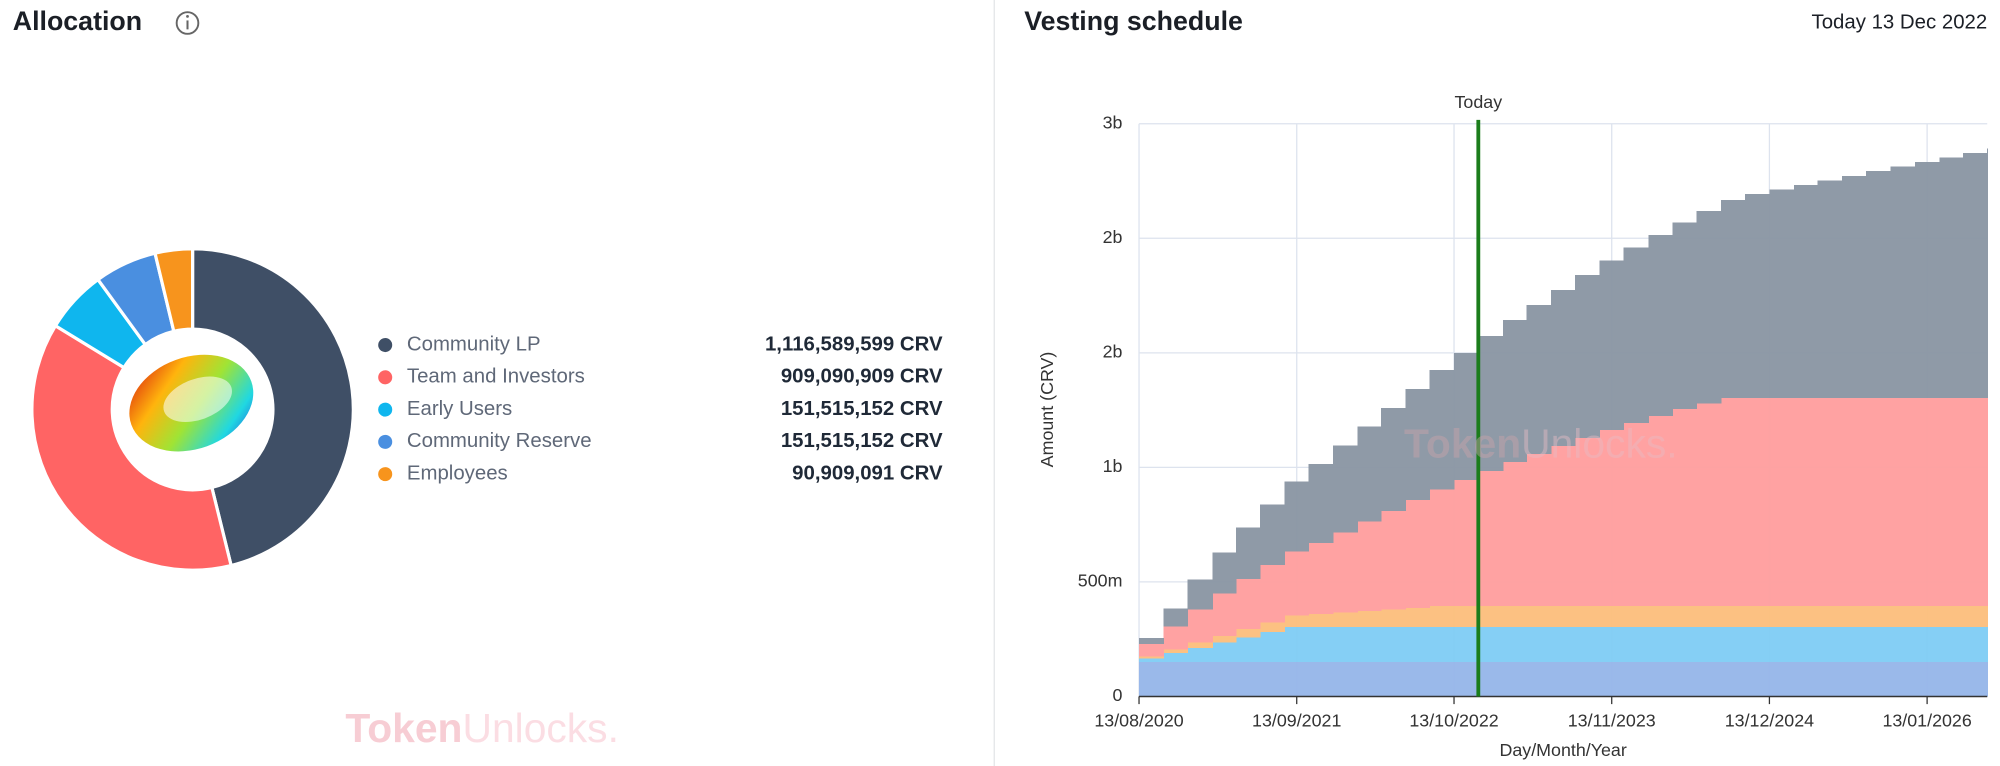  Describe the element at coordinates (187, 23) in the screenshot. I see `info-icon` at that location.